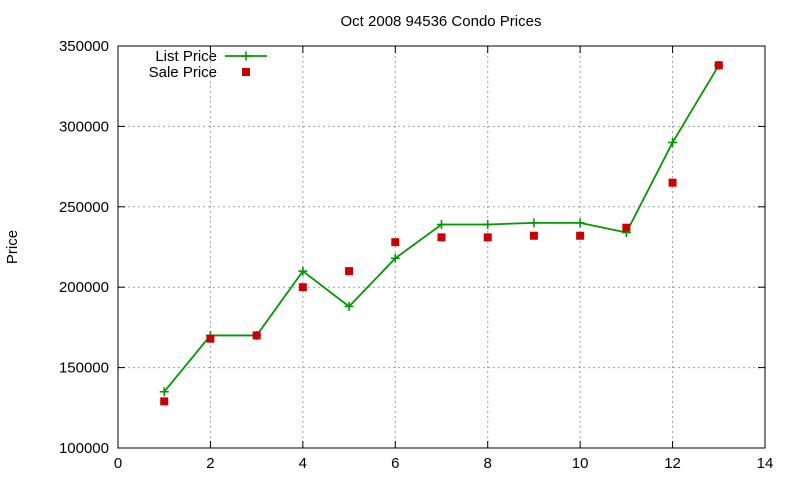 The height and width of the screenshot is (480, 800). Describe the element at coordinates (183, 72) in the screenshot. I see `legend-label-sale-price: Sale Price` at that location.